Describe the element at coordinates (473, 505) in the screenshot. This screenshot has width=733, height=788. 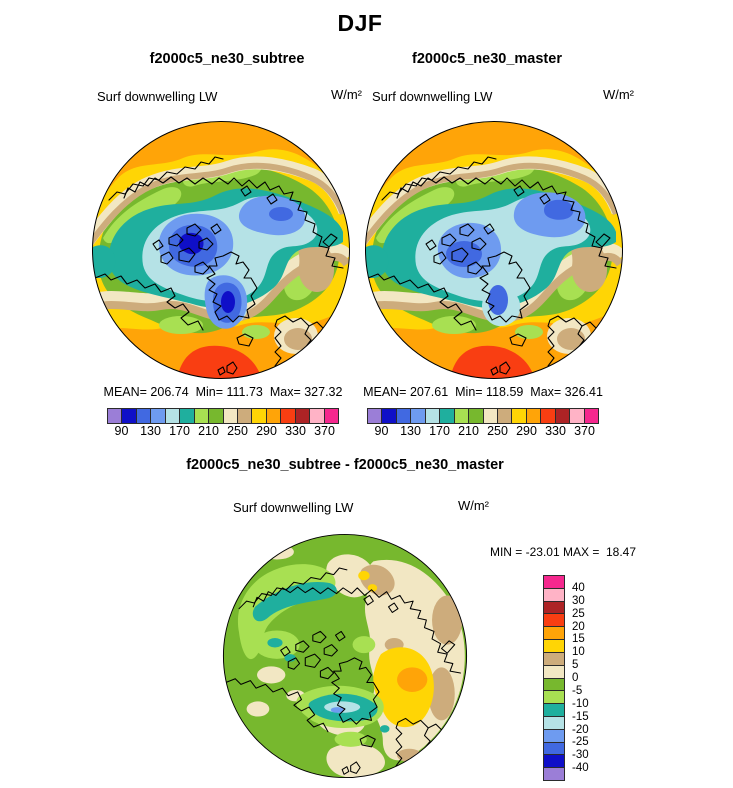
I see `diff-units: W/m²` at that location.